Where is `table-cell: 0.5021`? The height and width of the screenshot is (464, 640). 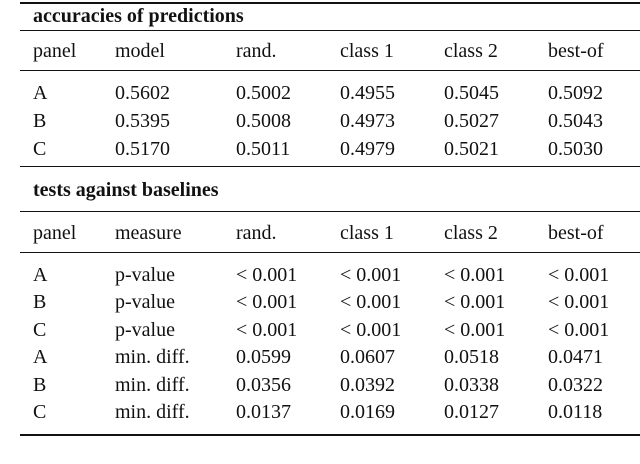
table-cell: 0.5021 is located at coordinates (471, 149).